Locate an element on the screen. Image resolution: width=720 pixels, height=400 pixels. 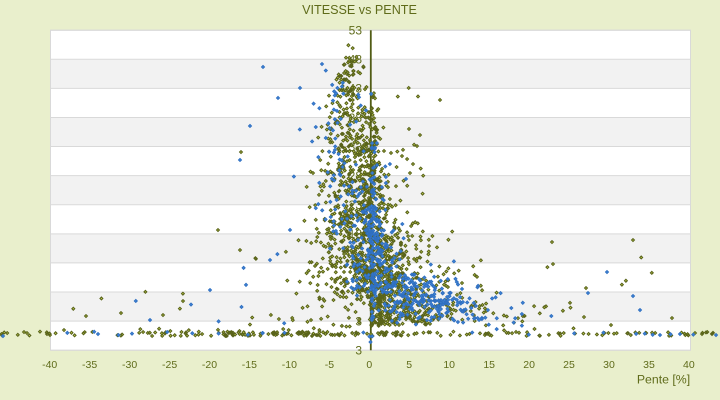
svg-text: 10 is located at coordinates (449, 365).